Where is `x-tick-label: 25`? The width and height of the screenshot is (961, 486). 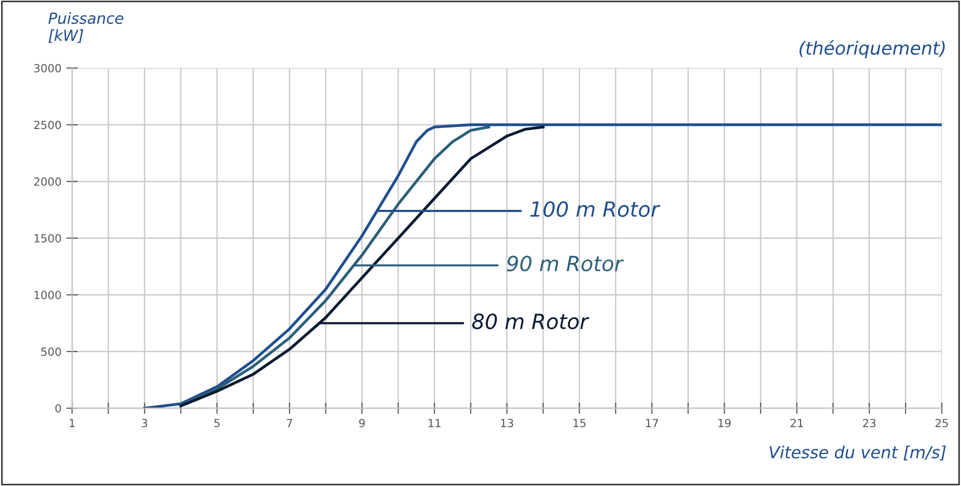
x-tick-label: 25 is located at coordinates (942, 423).